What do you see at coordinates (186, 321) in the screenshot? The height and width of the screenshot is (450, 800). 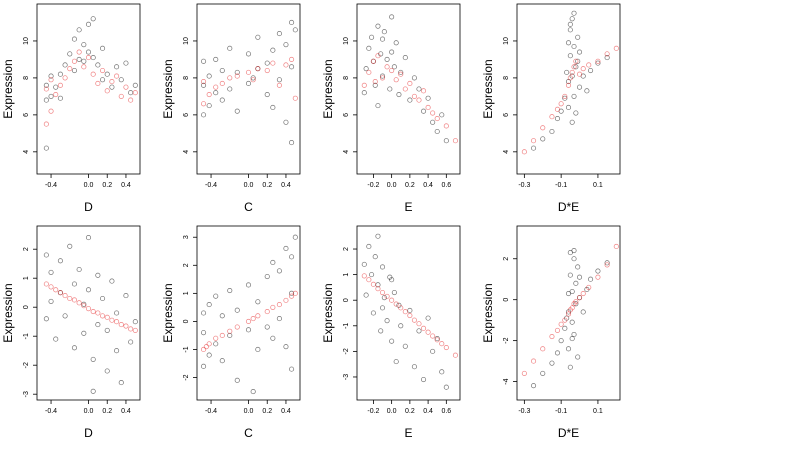 I see `y-tick-label: 0` at bounding box center [186, 321].